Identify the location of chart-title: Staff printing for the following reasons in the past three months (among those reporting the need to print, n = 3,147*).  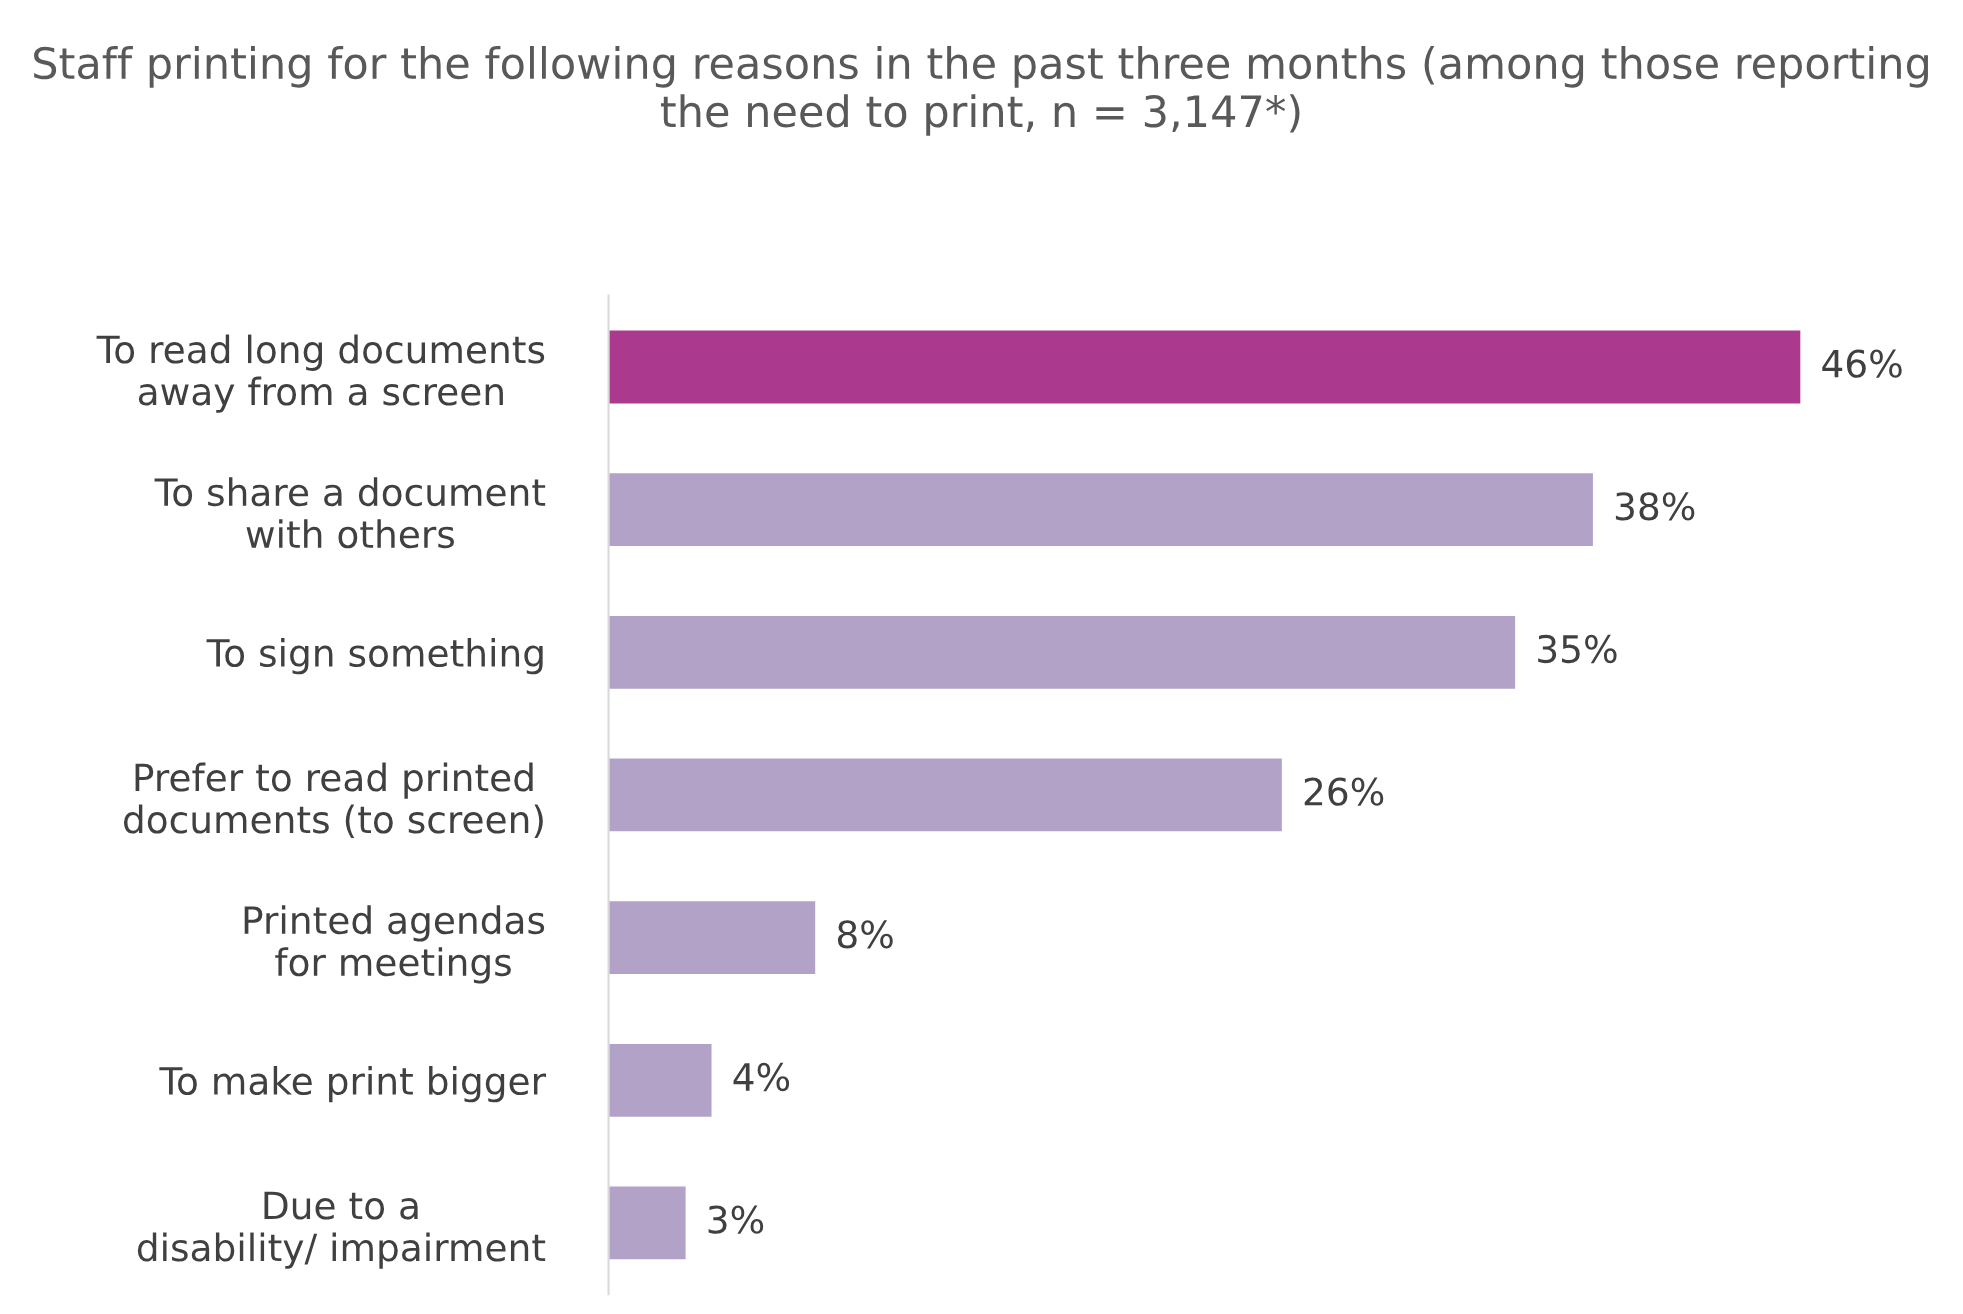
(981, 90).